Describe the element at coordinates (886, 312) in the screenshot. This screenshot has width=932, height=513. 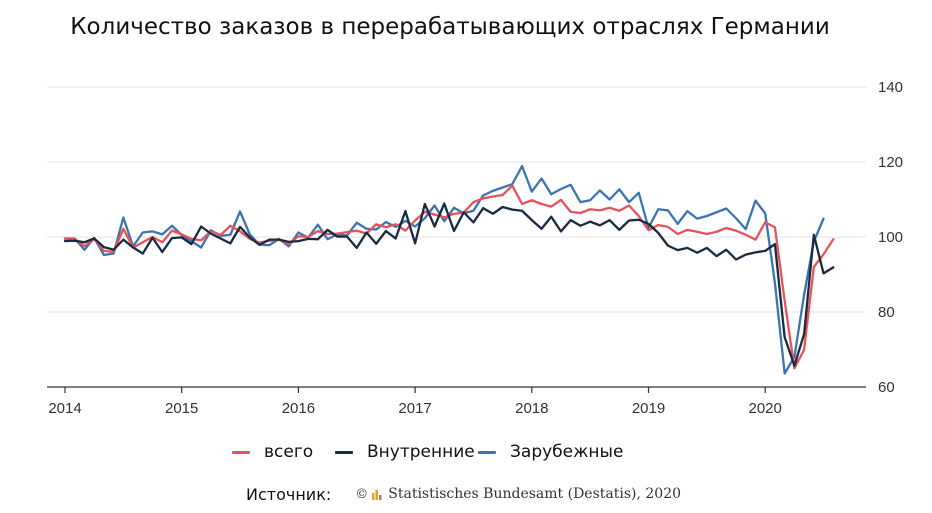
I see `y-tick-label: 80` at that location.